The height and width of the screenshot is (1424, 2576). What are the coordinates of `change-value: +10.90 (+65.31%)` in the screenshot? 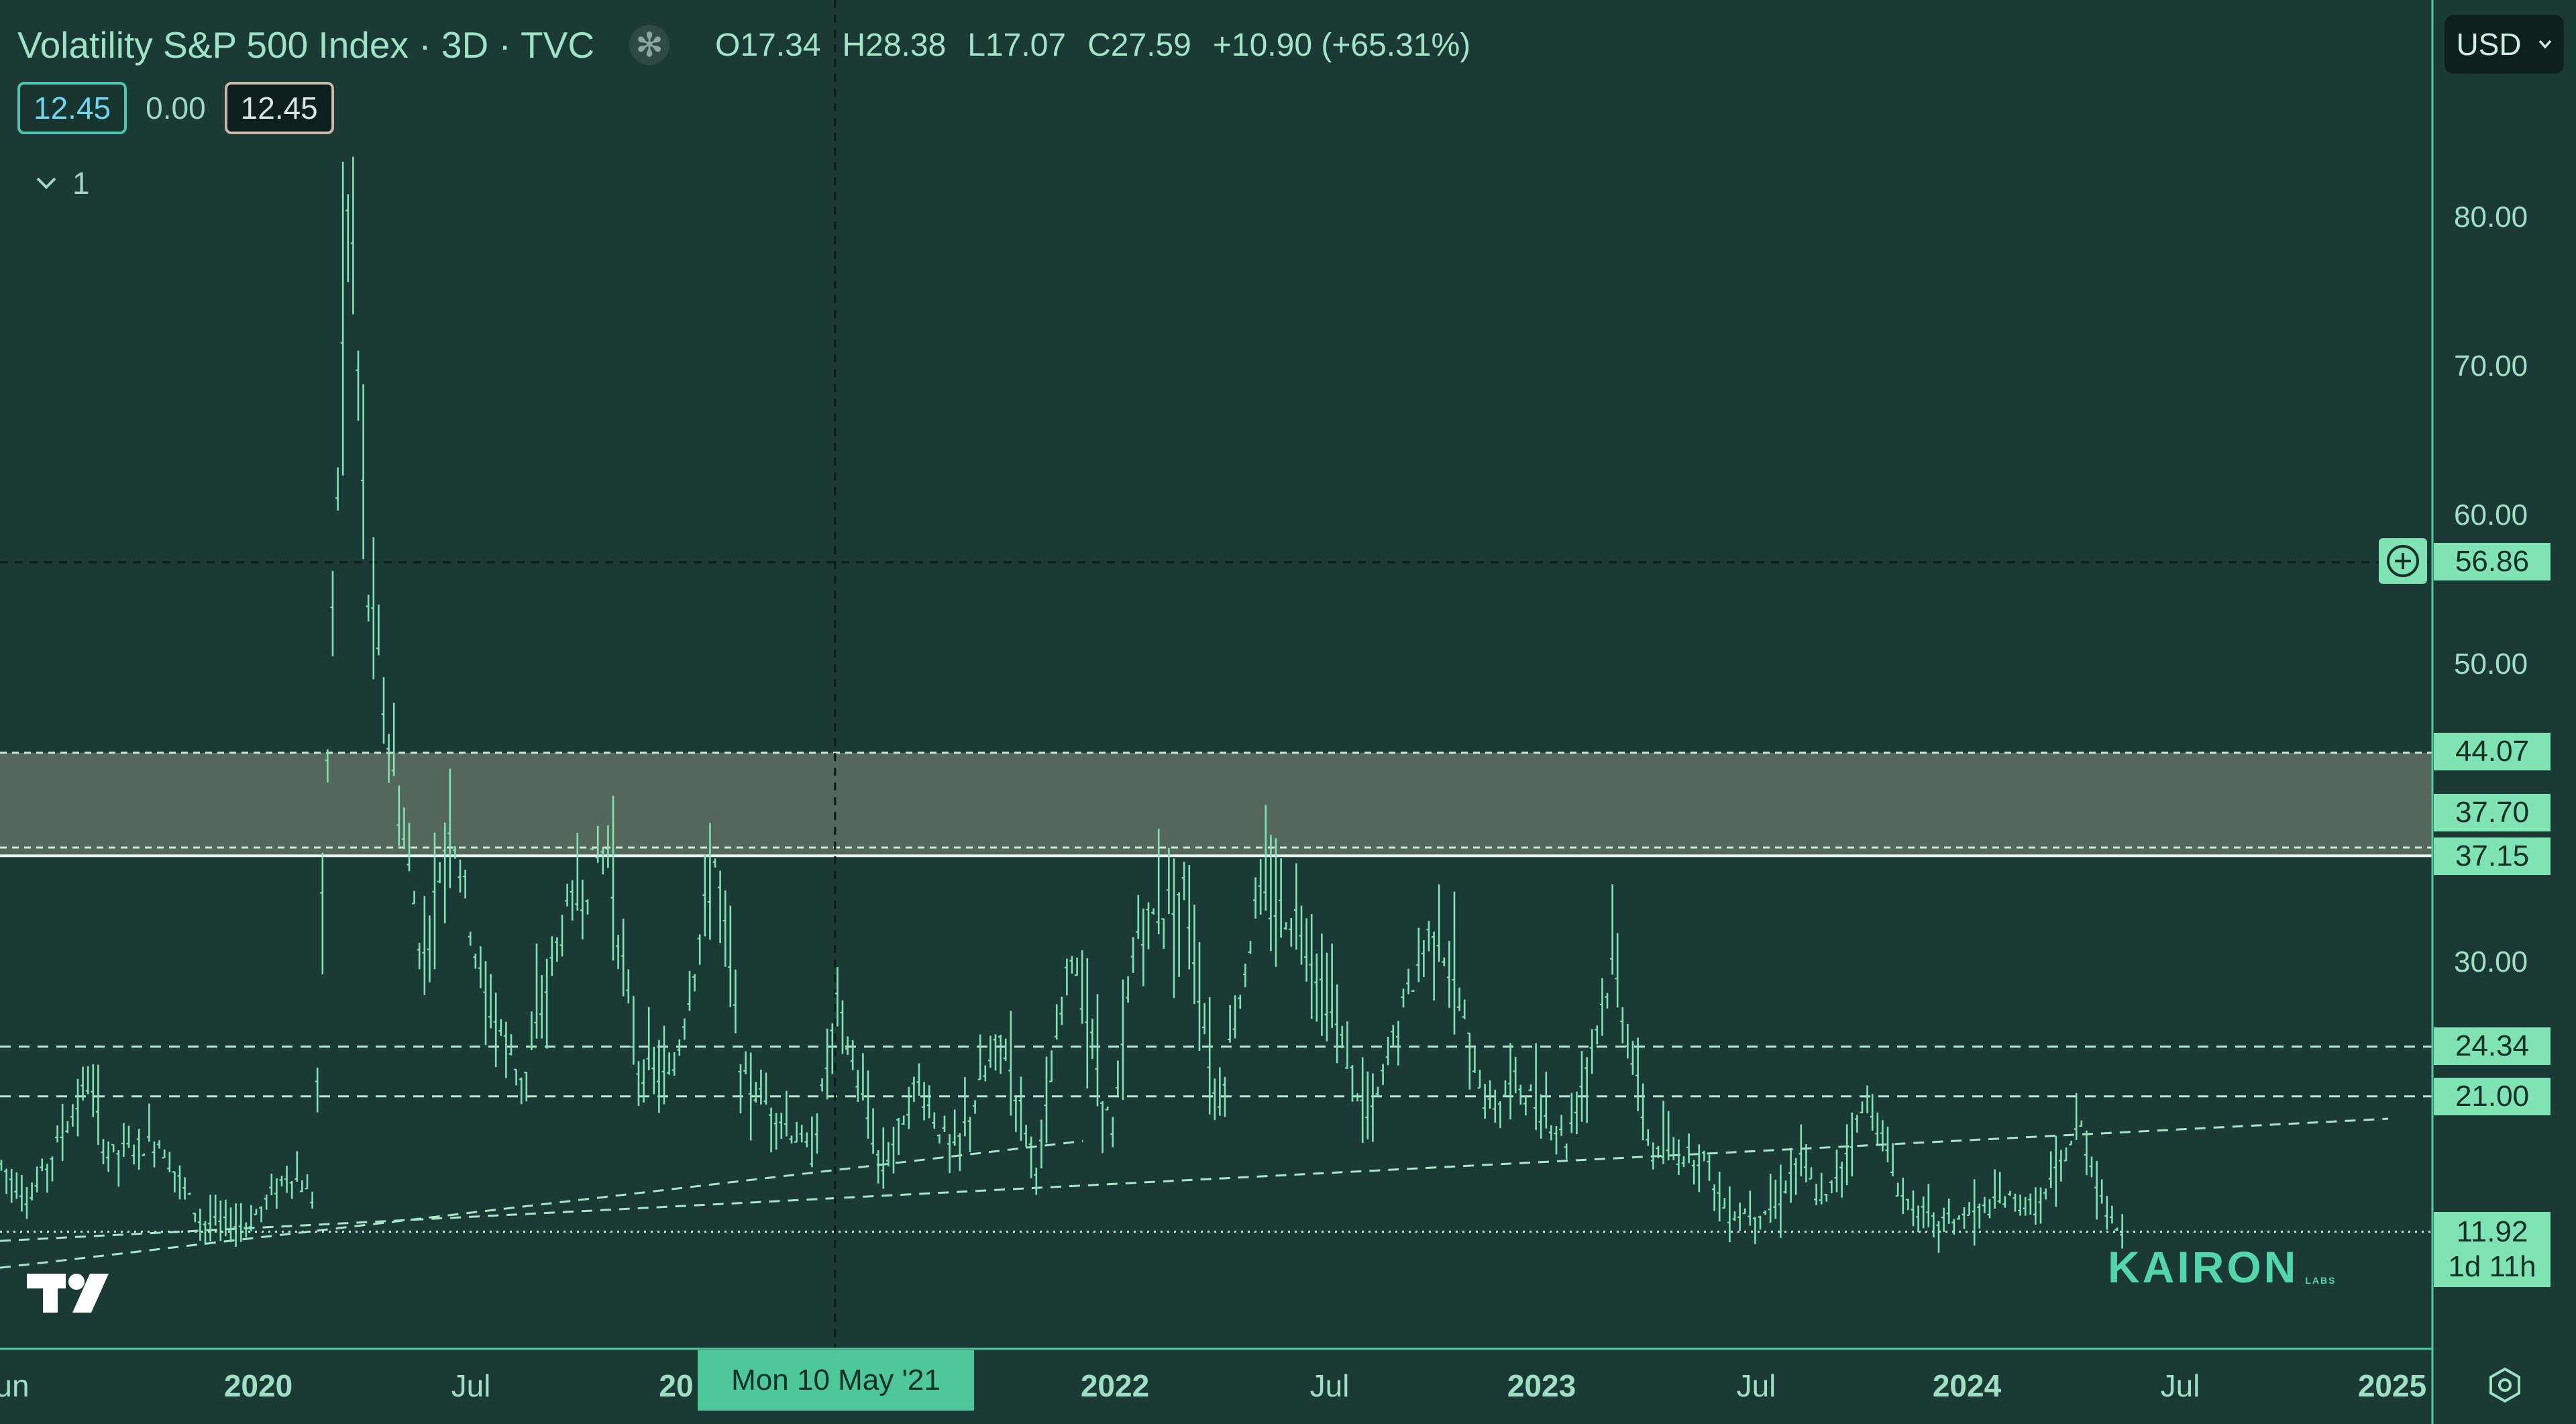 It's located at (1341, 45).